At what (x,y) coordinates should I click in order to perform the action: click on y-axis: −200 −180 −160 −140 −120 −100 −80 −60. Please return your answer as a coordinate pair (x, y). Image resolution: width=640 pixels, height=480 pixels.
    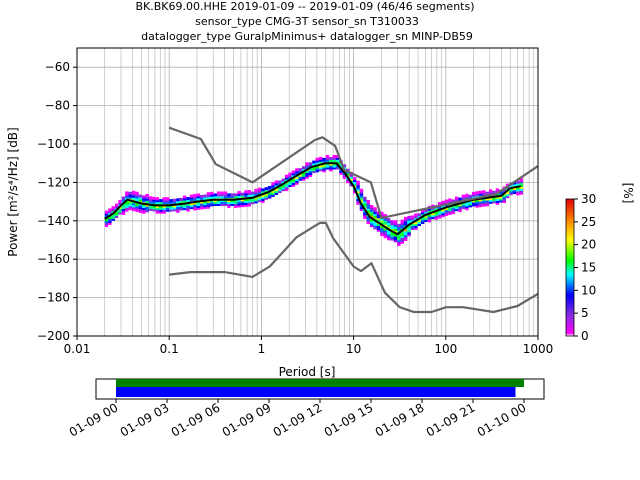
    Looking at the image, I should click on (57, 201).